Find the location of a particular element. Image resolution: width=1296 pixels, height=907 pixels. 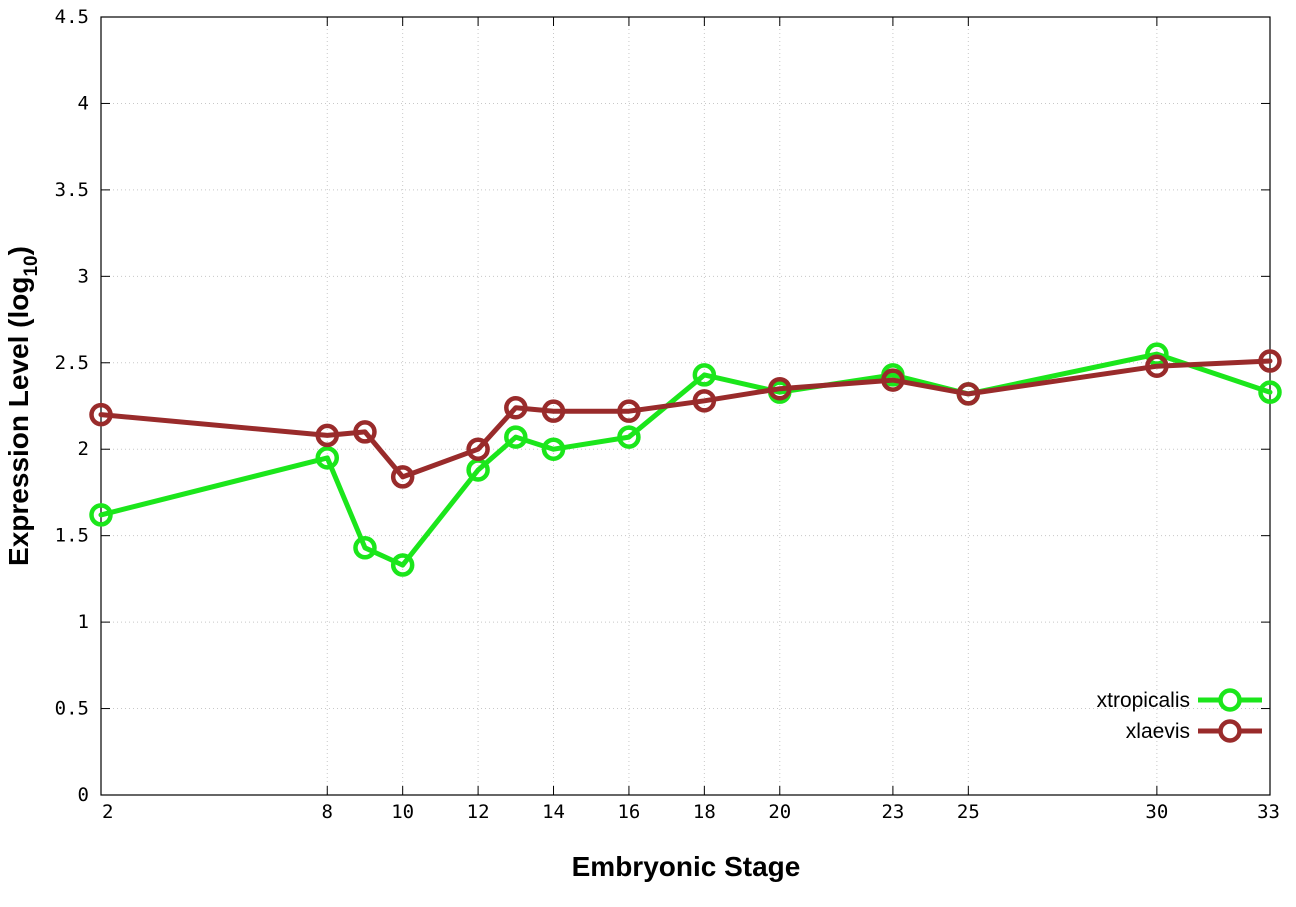

y-tick-label: 0.5 is located at coordinates (72, 709).